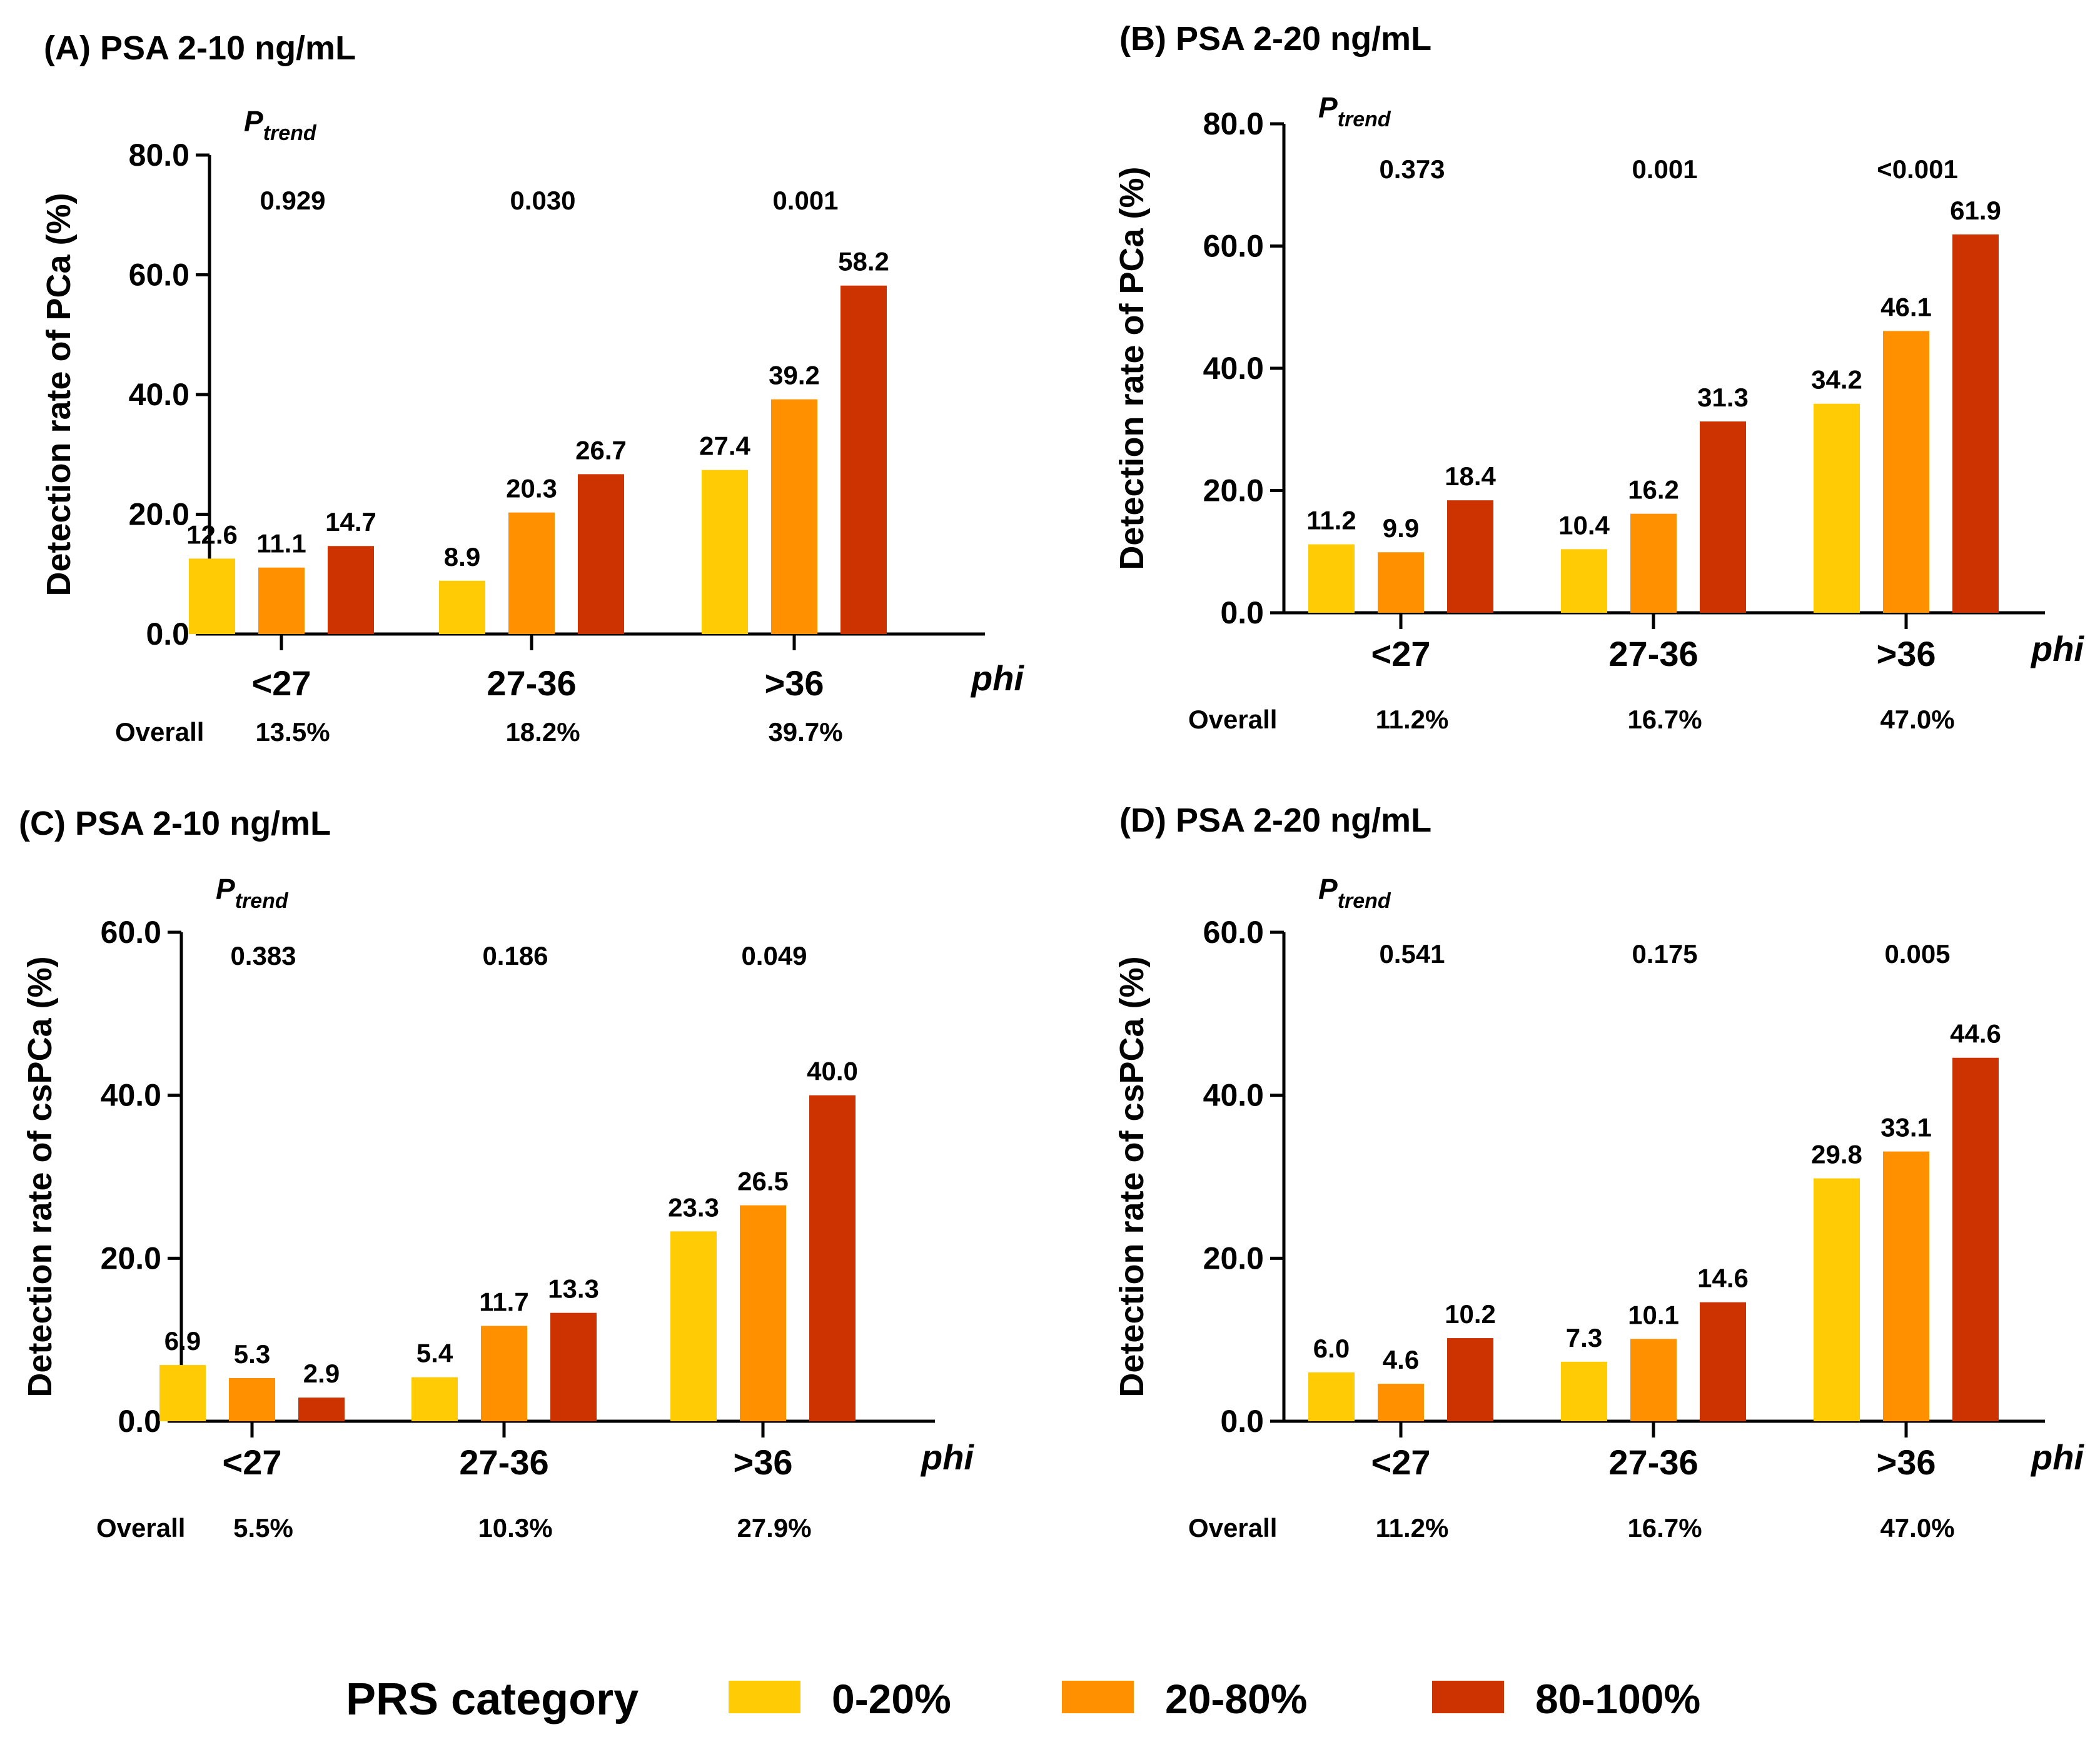  I want to click on panel-d-category-label: >36, so click(1906, 1462).